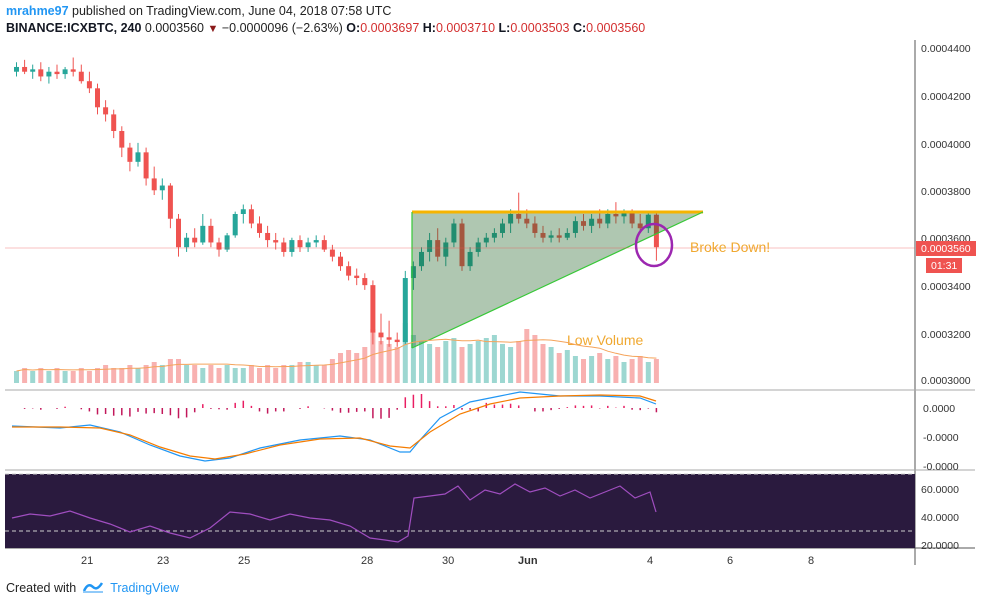  I want to click on rsi-axis: 60.0000 40.0000 20.0000, so click(940, 518).